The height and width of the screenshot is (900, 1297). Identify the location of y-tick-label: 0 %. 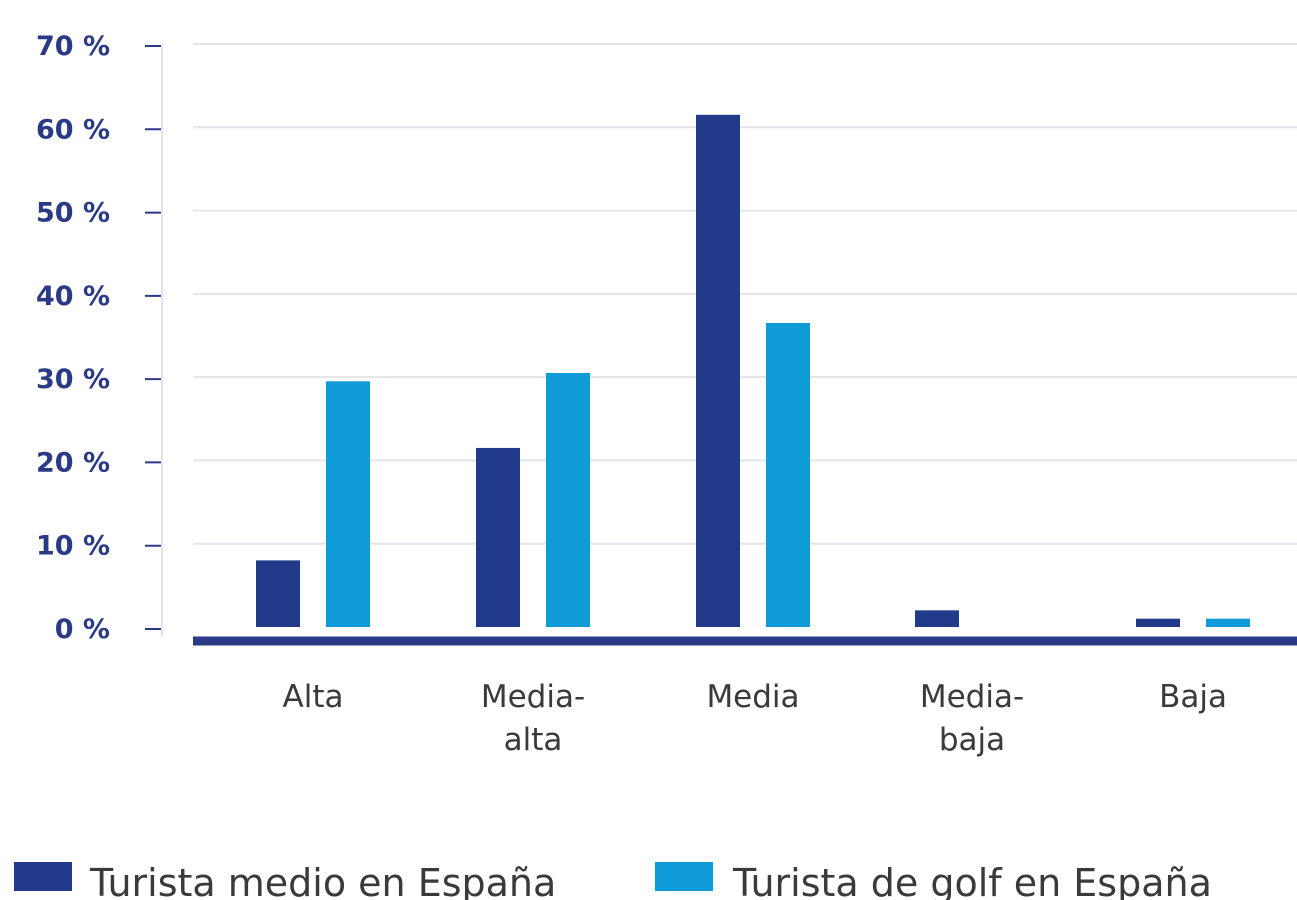
(82, 629).